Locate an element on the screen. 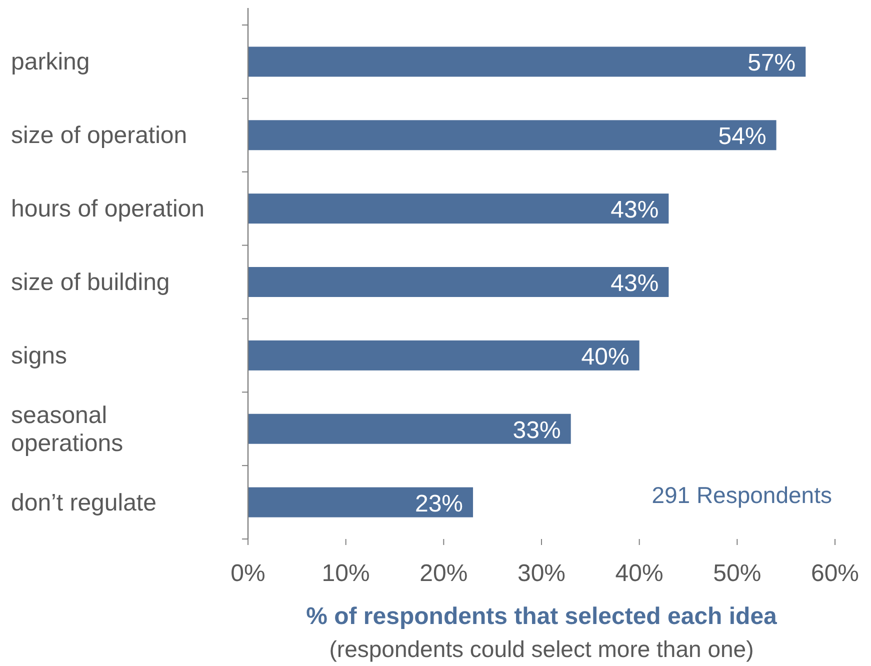 Image resolution: width=871 pixels, height=666 pixels. y-tick-label: signs is located at coordinates (39, 356).